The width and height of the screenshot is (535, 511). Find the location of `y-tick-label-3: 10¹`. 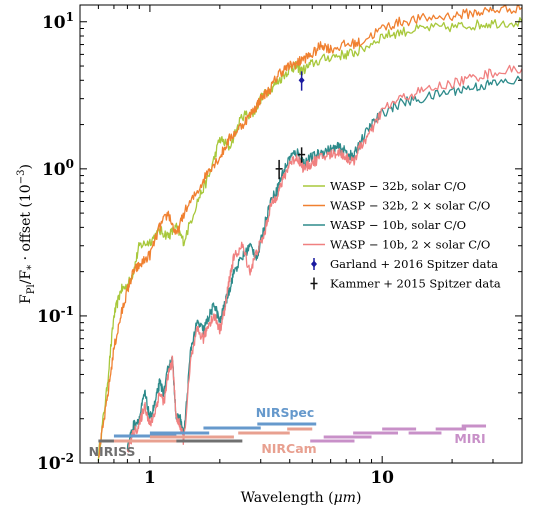

y-tick-label-3: 10¹ is located at coordinates (58, 21).